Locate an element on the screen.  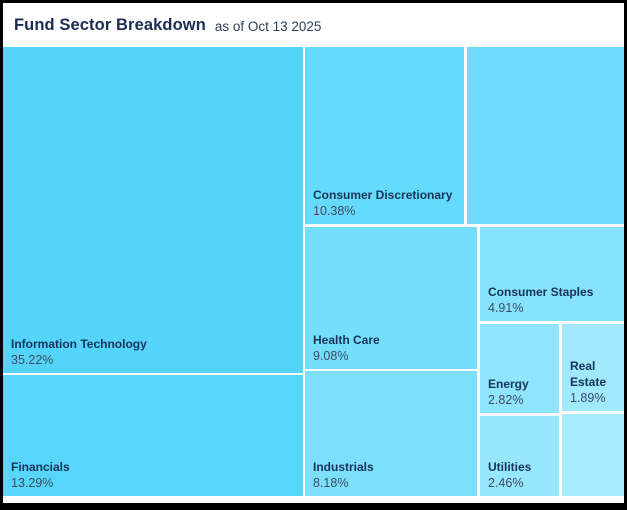
treemap-cell-industrials: Industrials 8.18% is located at coordinates (391, 433).